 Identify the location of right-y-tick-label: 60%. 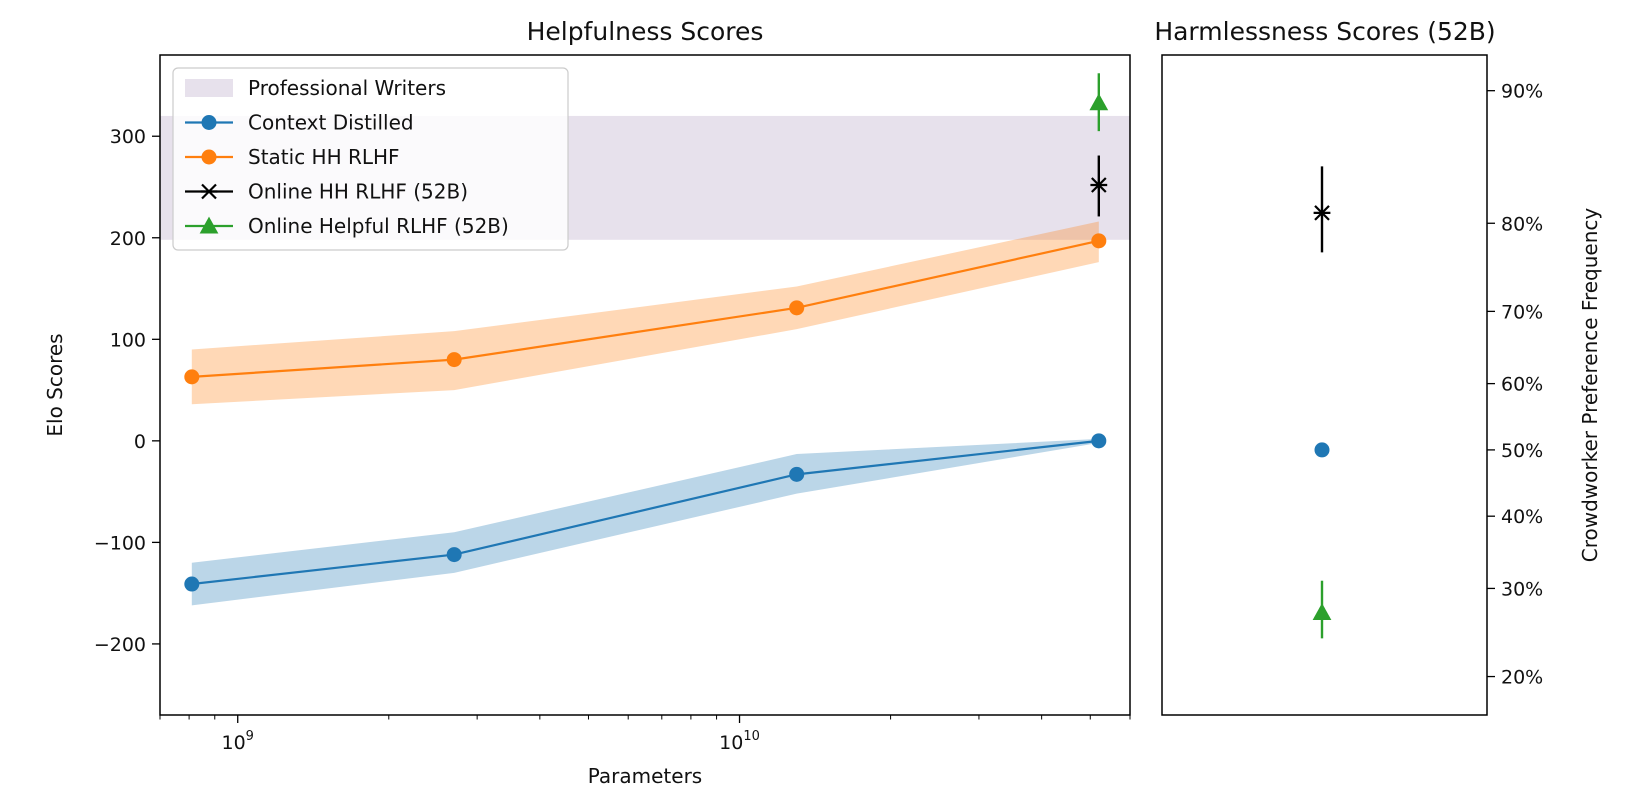
(1522, 385).